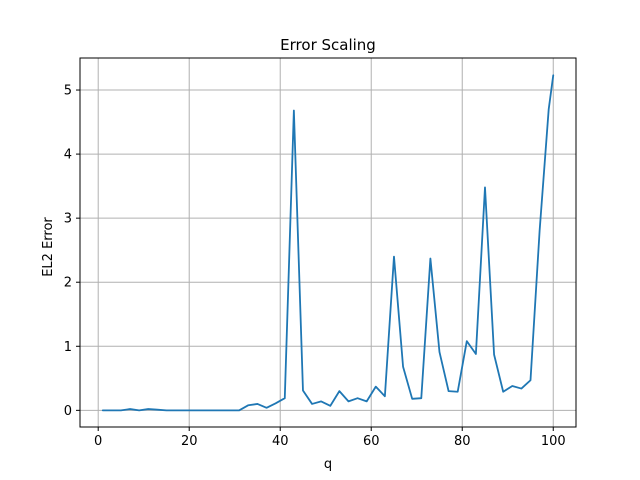 This screenshot has width=640, height=480. I want to click on chart-title: Error Scaling, so click(328, 45).